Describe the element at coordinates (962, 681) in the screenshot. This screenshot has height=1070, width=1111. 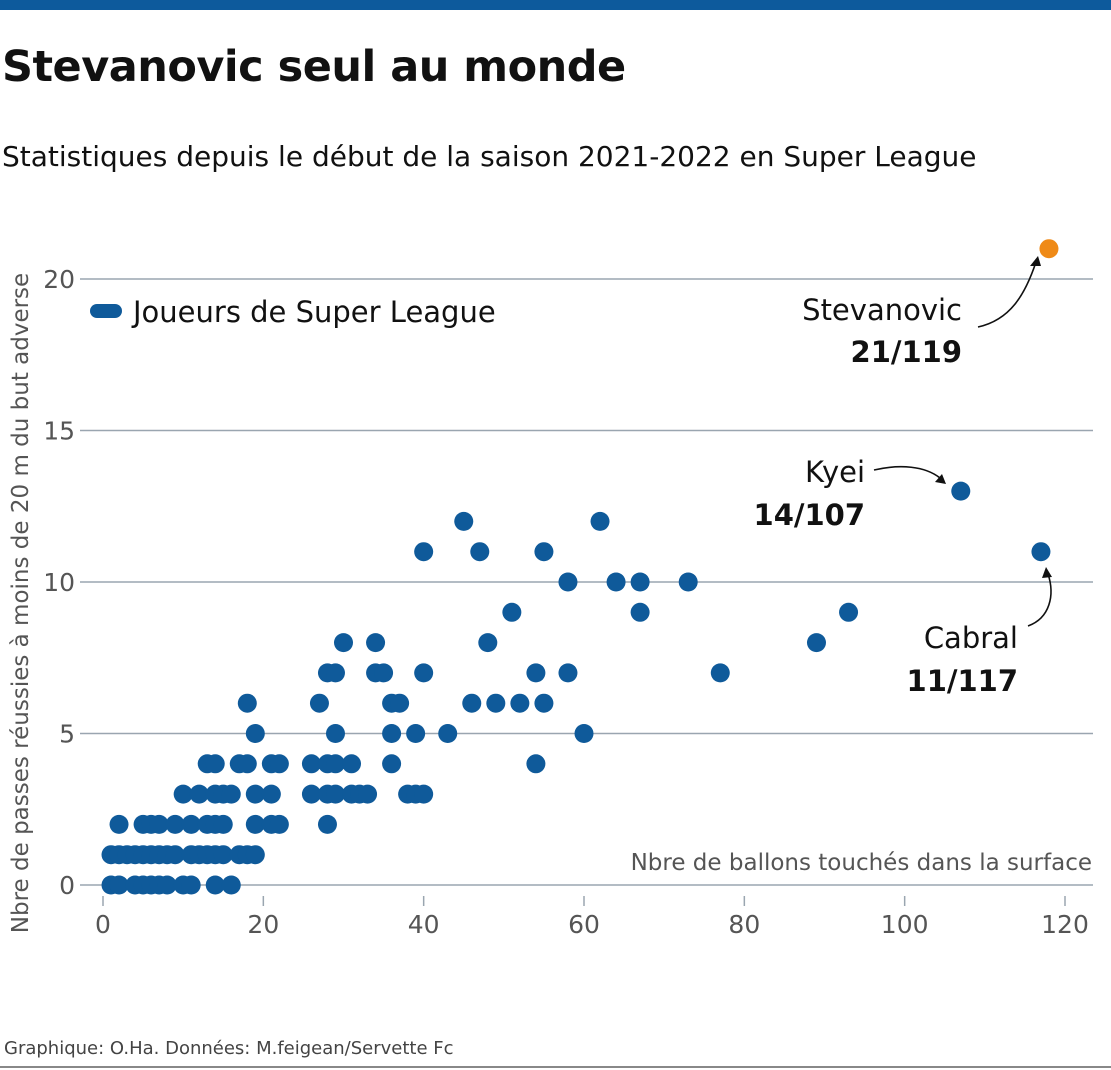
I see `annotation-cabral-value: 11/117` at that location.